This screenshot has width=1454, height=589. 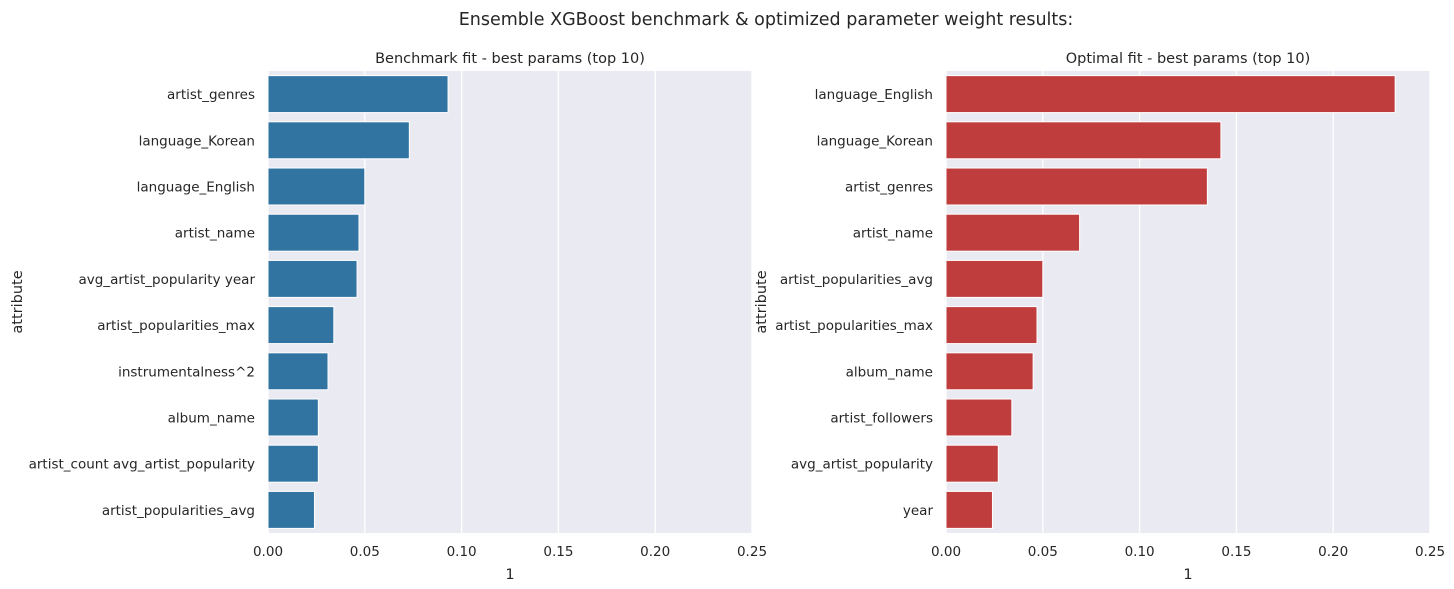 What do you see at coordinates (881, 419) in the screenshot?
I see `y-tick-label: artist_followers` at bounding box center [881, 419].